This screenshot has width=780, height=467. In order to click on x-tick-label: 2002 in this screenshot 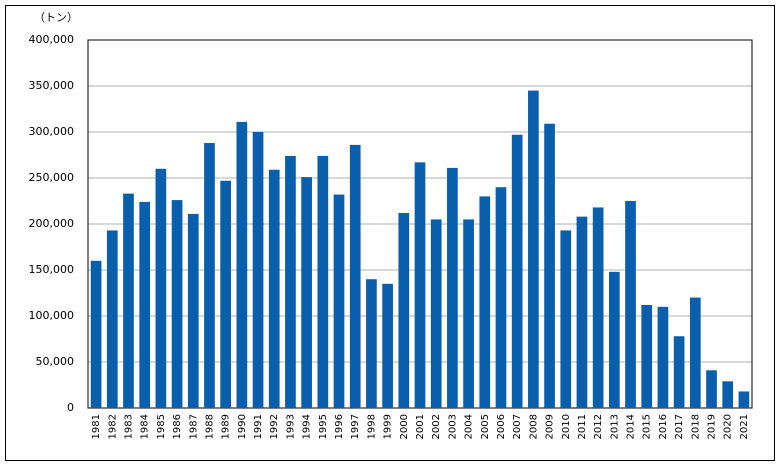, I will do `click(436, 426)`.